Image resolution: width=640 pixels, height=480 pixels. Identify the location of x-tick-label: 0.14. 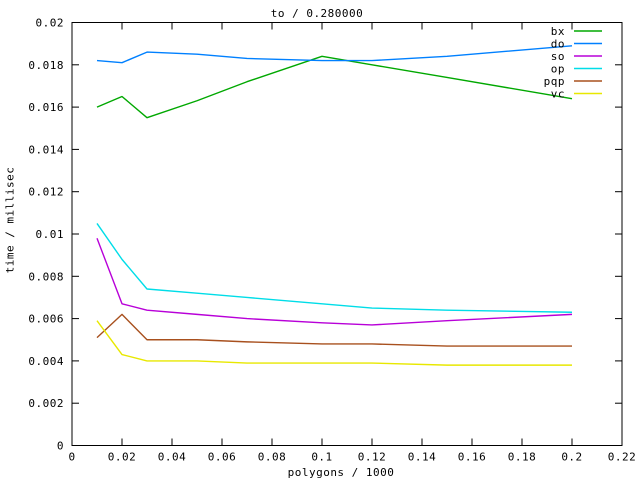
(422, 457).